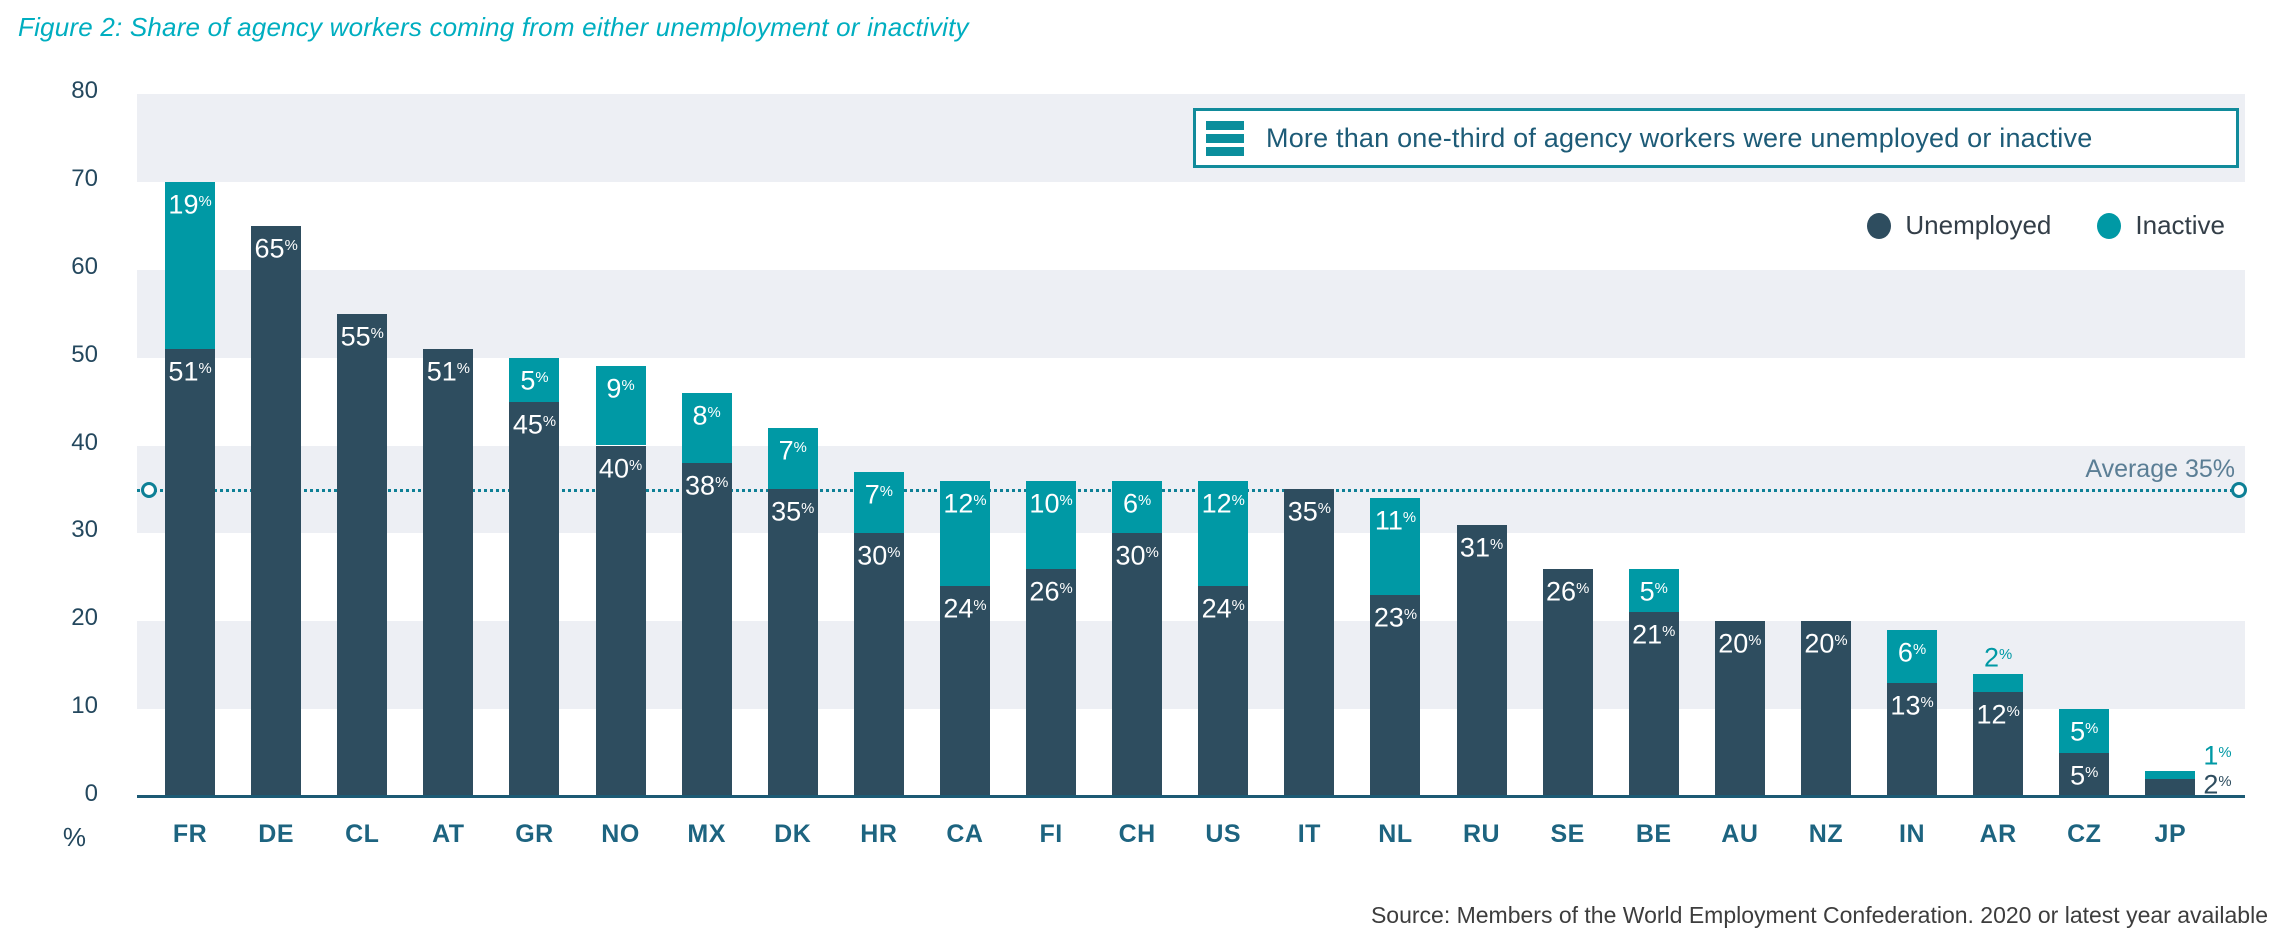 This screenshot has width=2280, height=938. What do you see at coordinates (879, 834) in the screenshot?
I see `x-axis-label-HR: HR` at bounding box center [879, 834].